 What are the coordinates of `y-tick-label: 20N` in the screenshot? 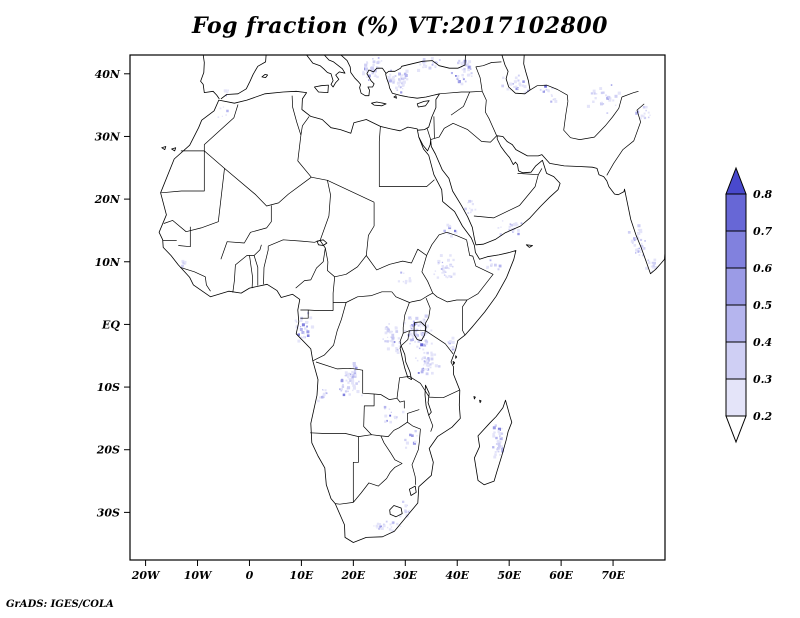 It's located at (107, 199).